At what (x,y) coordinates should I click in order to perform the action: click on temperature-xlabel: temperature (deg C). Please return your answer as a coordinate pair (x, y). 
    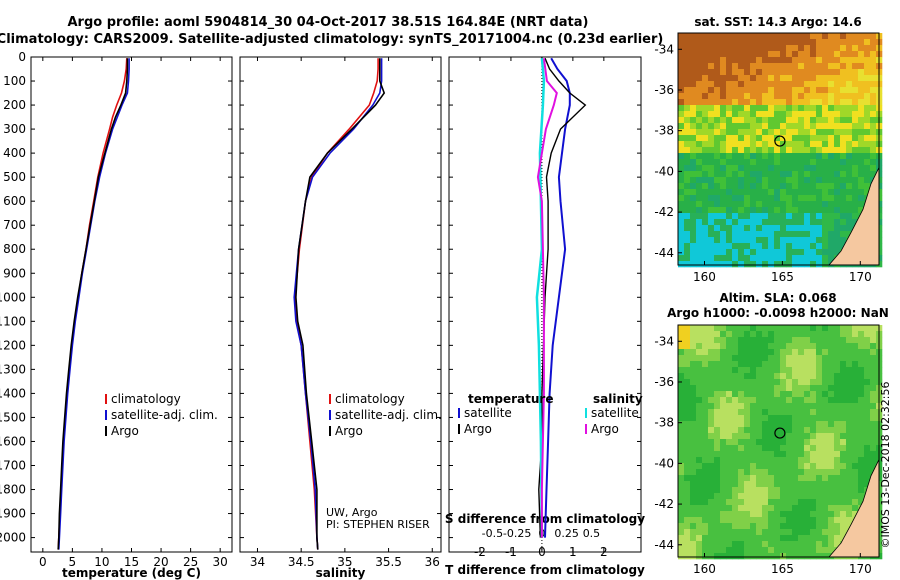
    Looking at the image, I should click on (131, 573).